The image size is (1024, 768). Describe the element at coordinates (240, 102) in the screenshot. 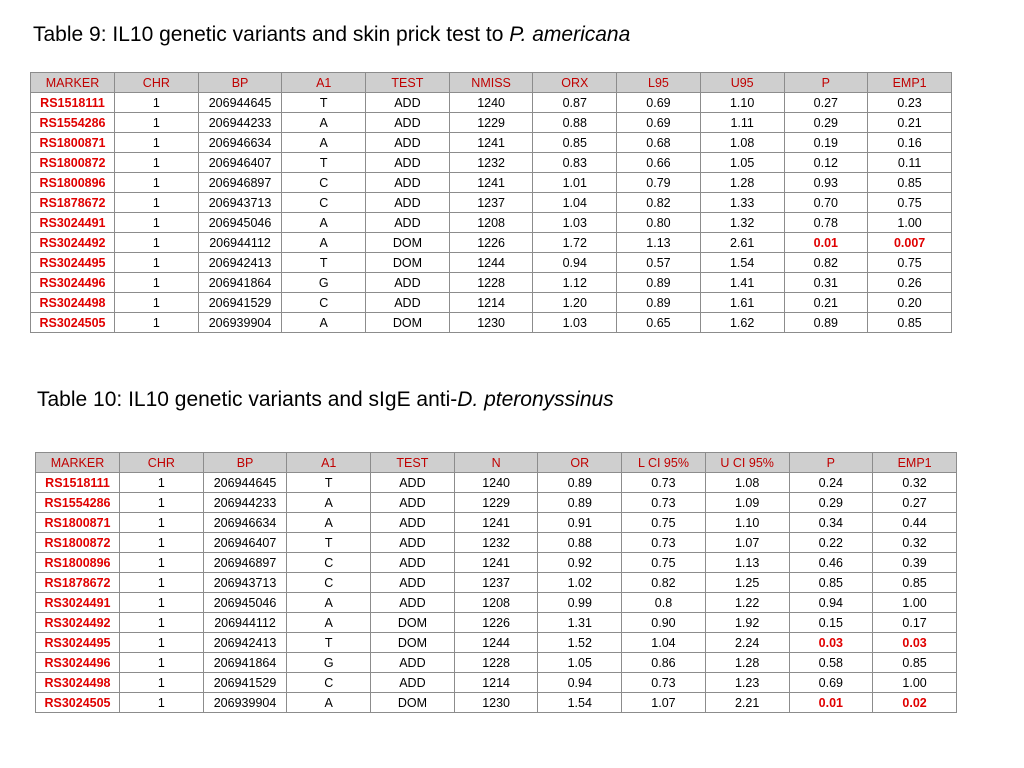

I see `cell-bp: 206944645` at that location.